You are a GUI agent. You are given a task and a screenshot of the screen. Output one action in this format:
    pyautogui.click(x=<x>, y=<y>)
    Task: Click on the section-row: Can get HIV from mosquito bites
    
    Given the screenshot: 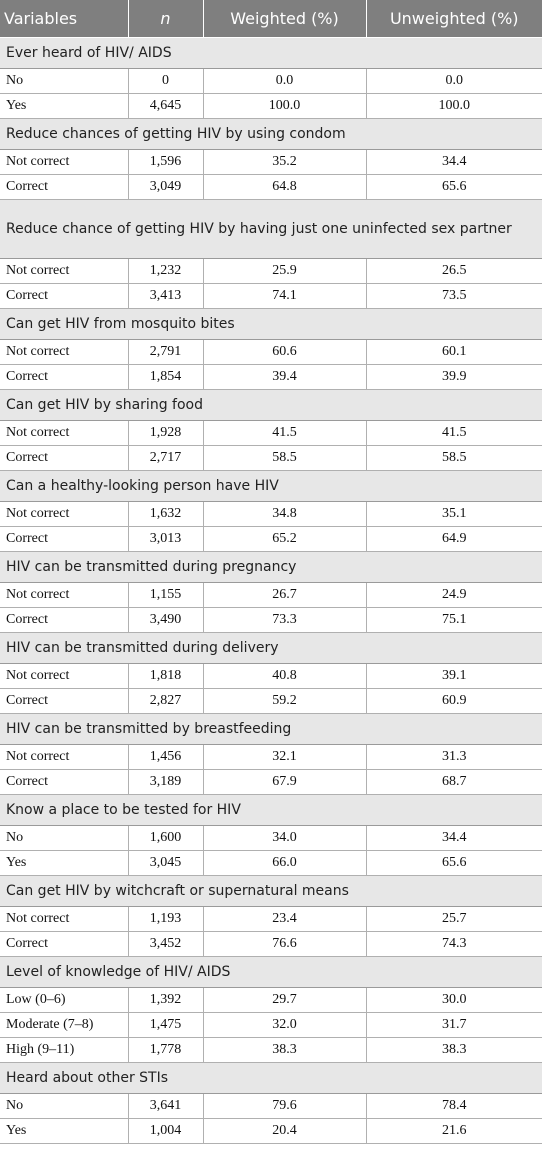 What is the action you would take?
    pyautogui.click(x=271, y=324)
    